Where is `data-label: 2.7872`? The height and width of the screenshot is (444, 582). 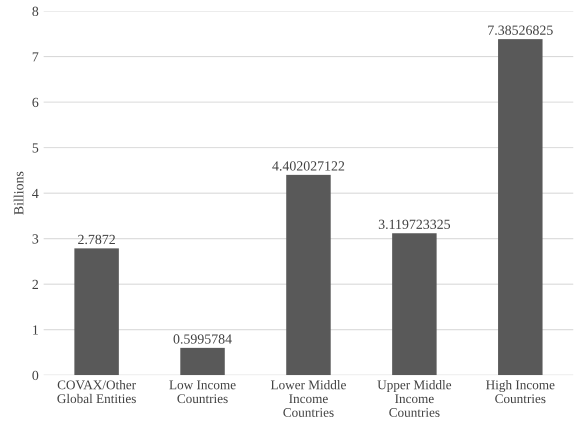
data-label: 2.7872 is located at coordinates (96, 239).